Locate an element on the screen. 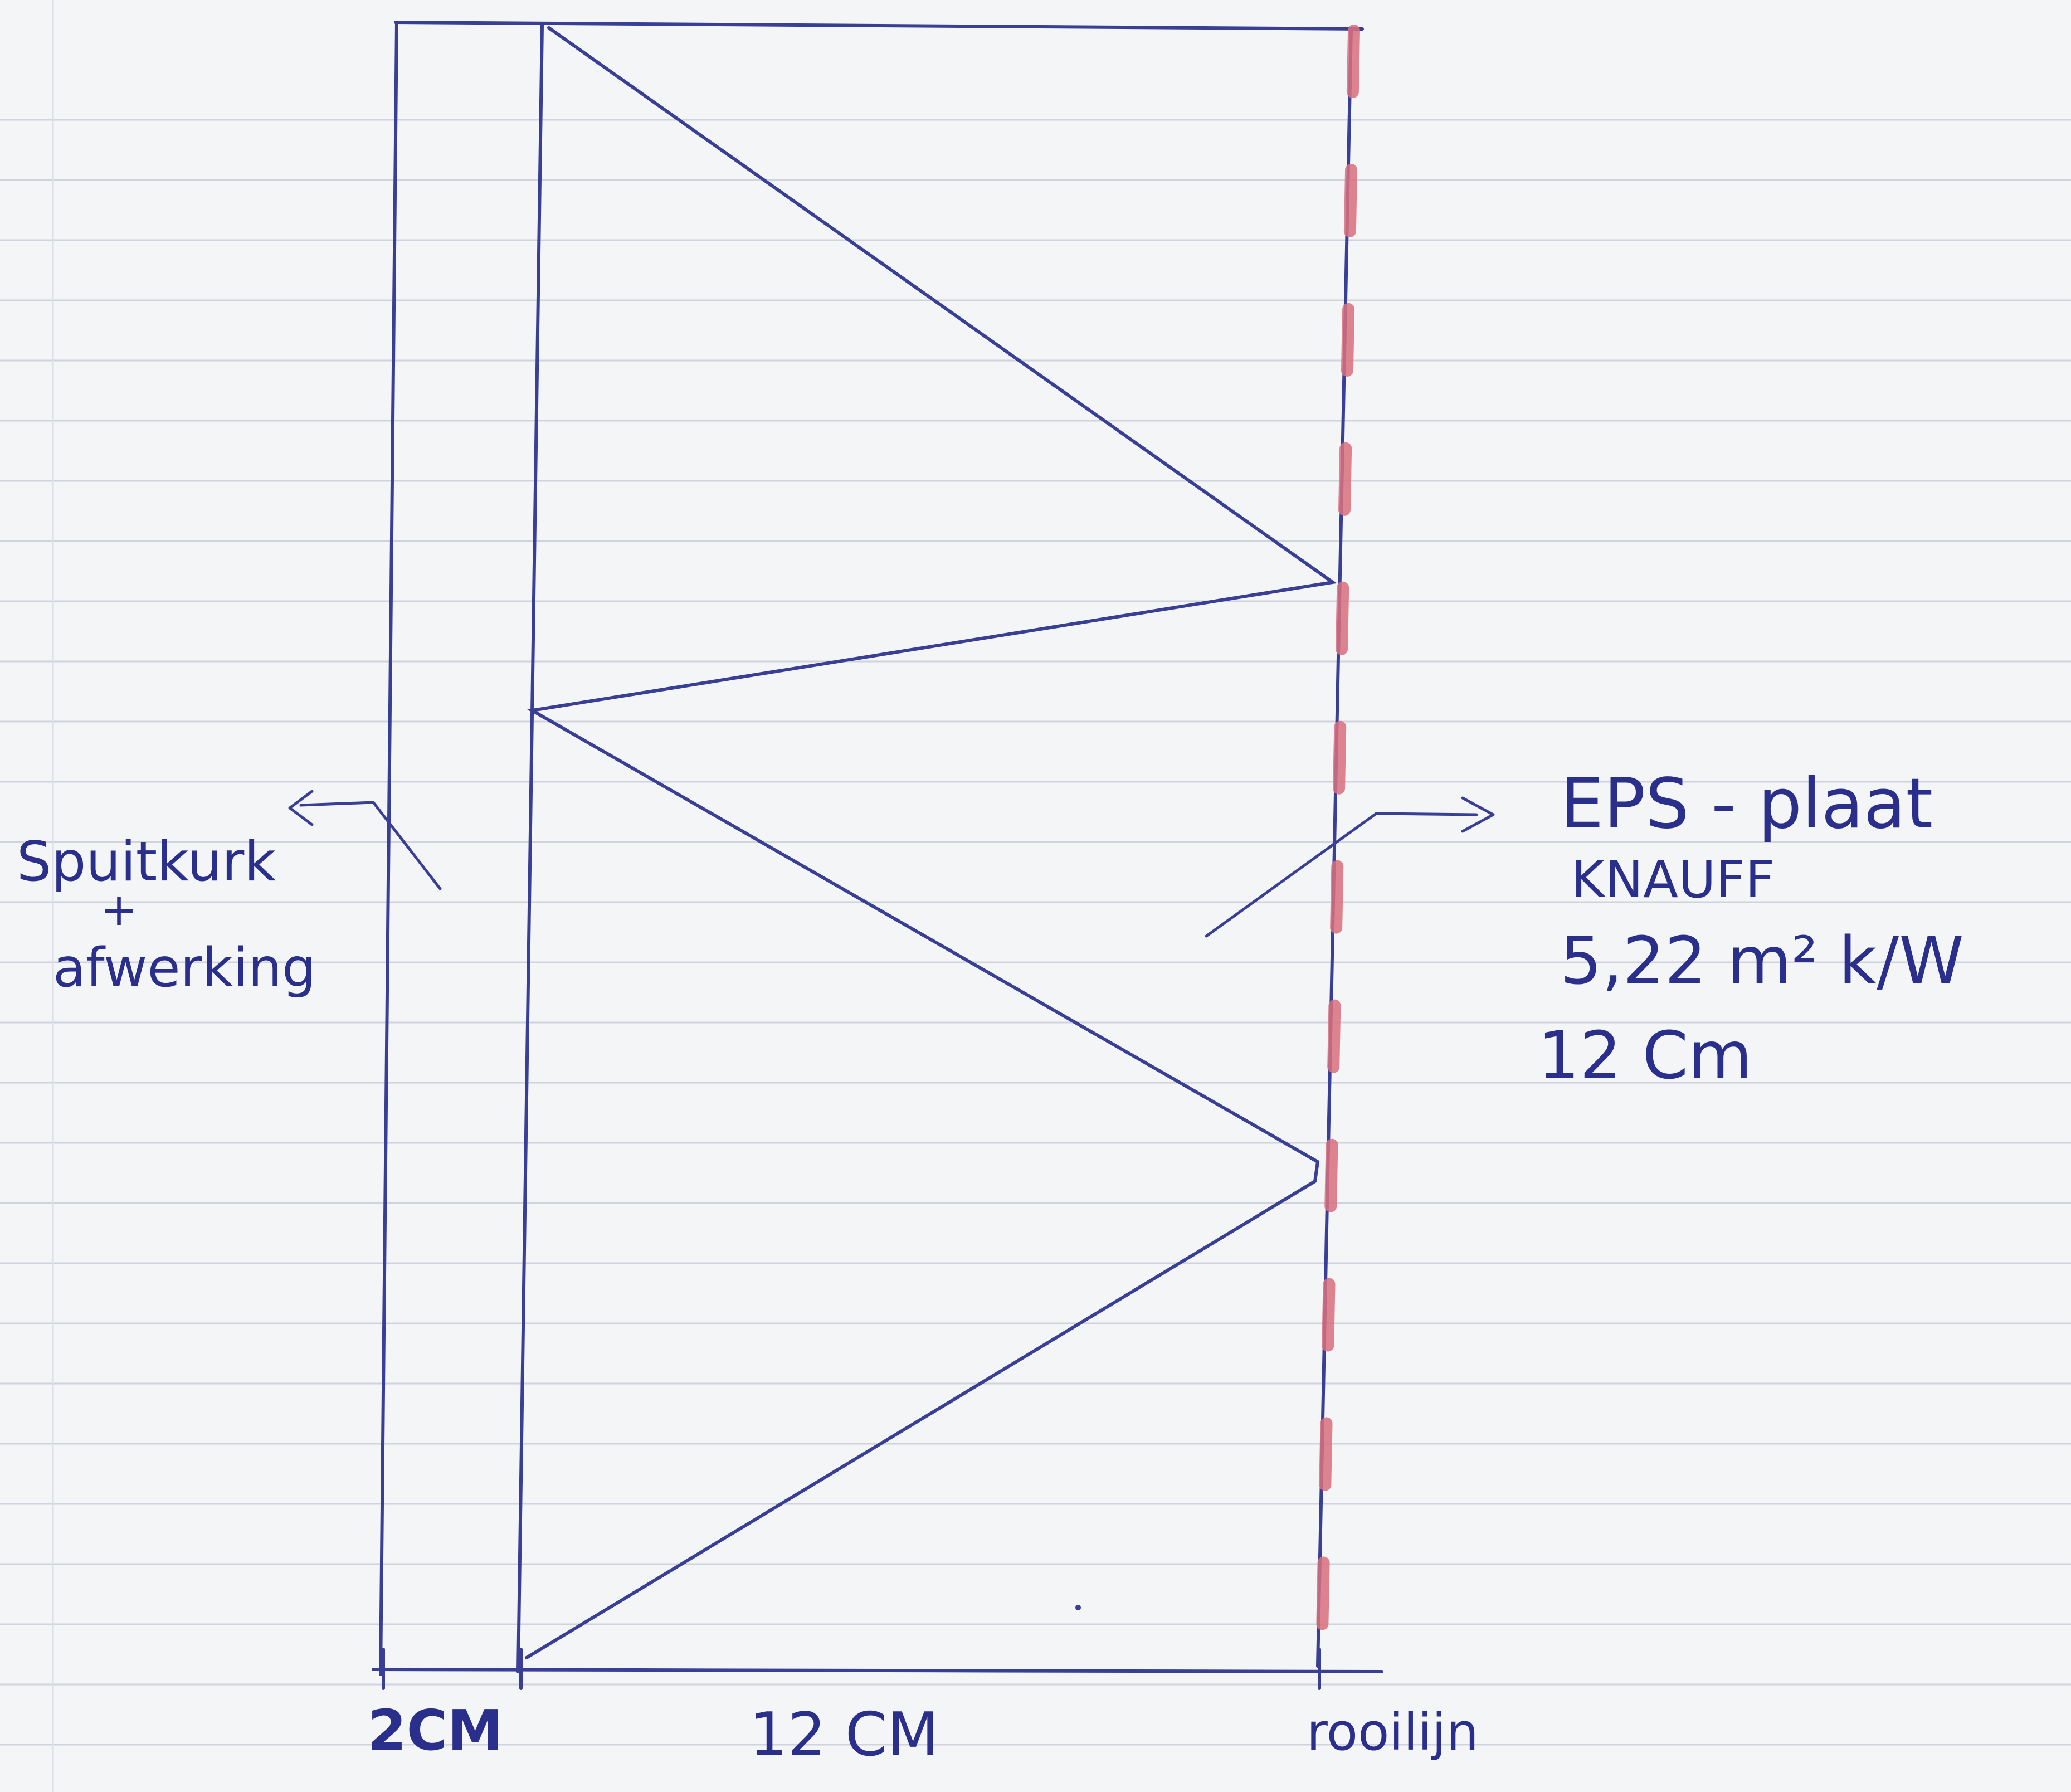  left-leader-line is located at coordinates (371, 846).